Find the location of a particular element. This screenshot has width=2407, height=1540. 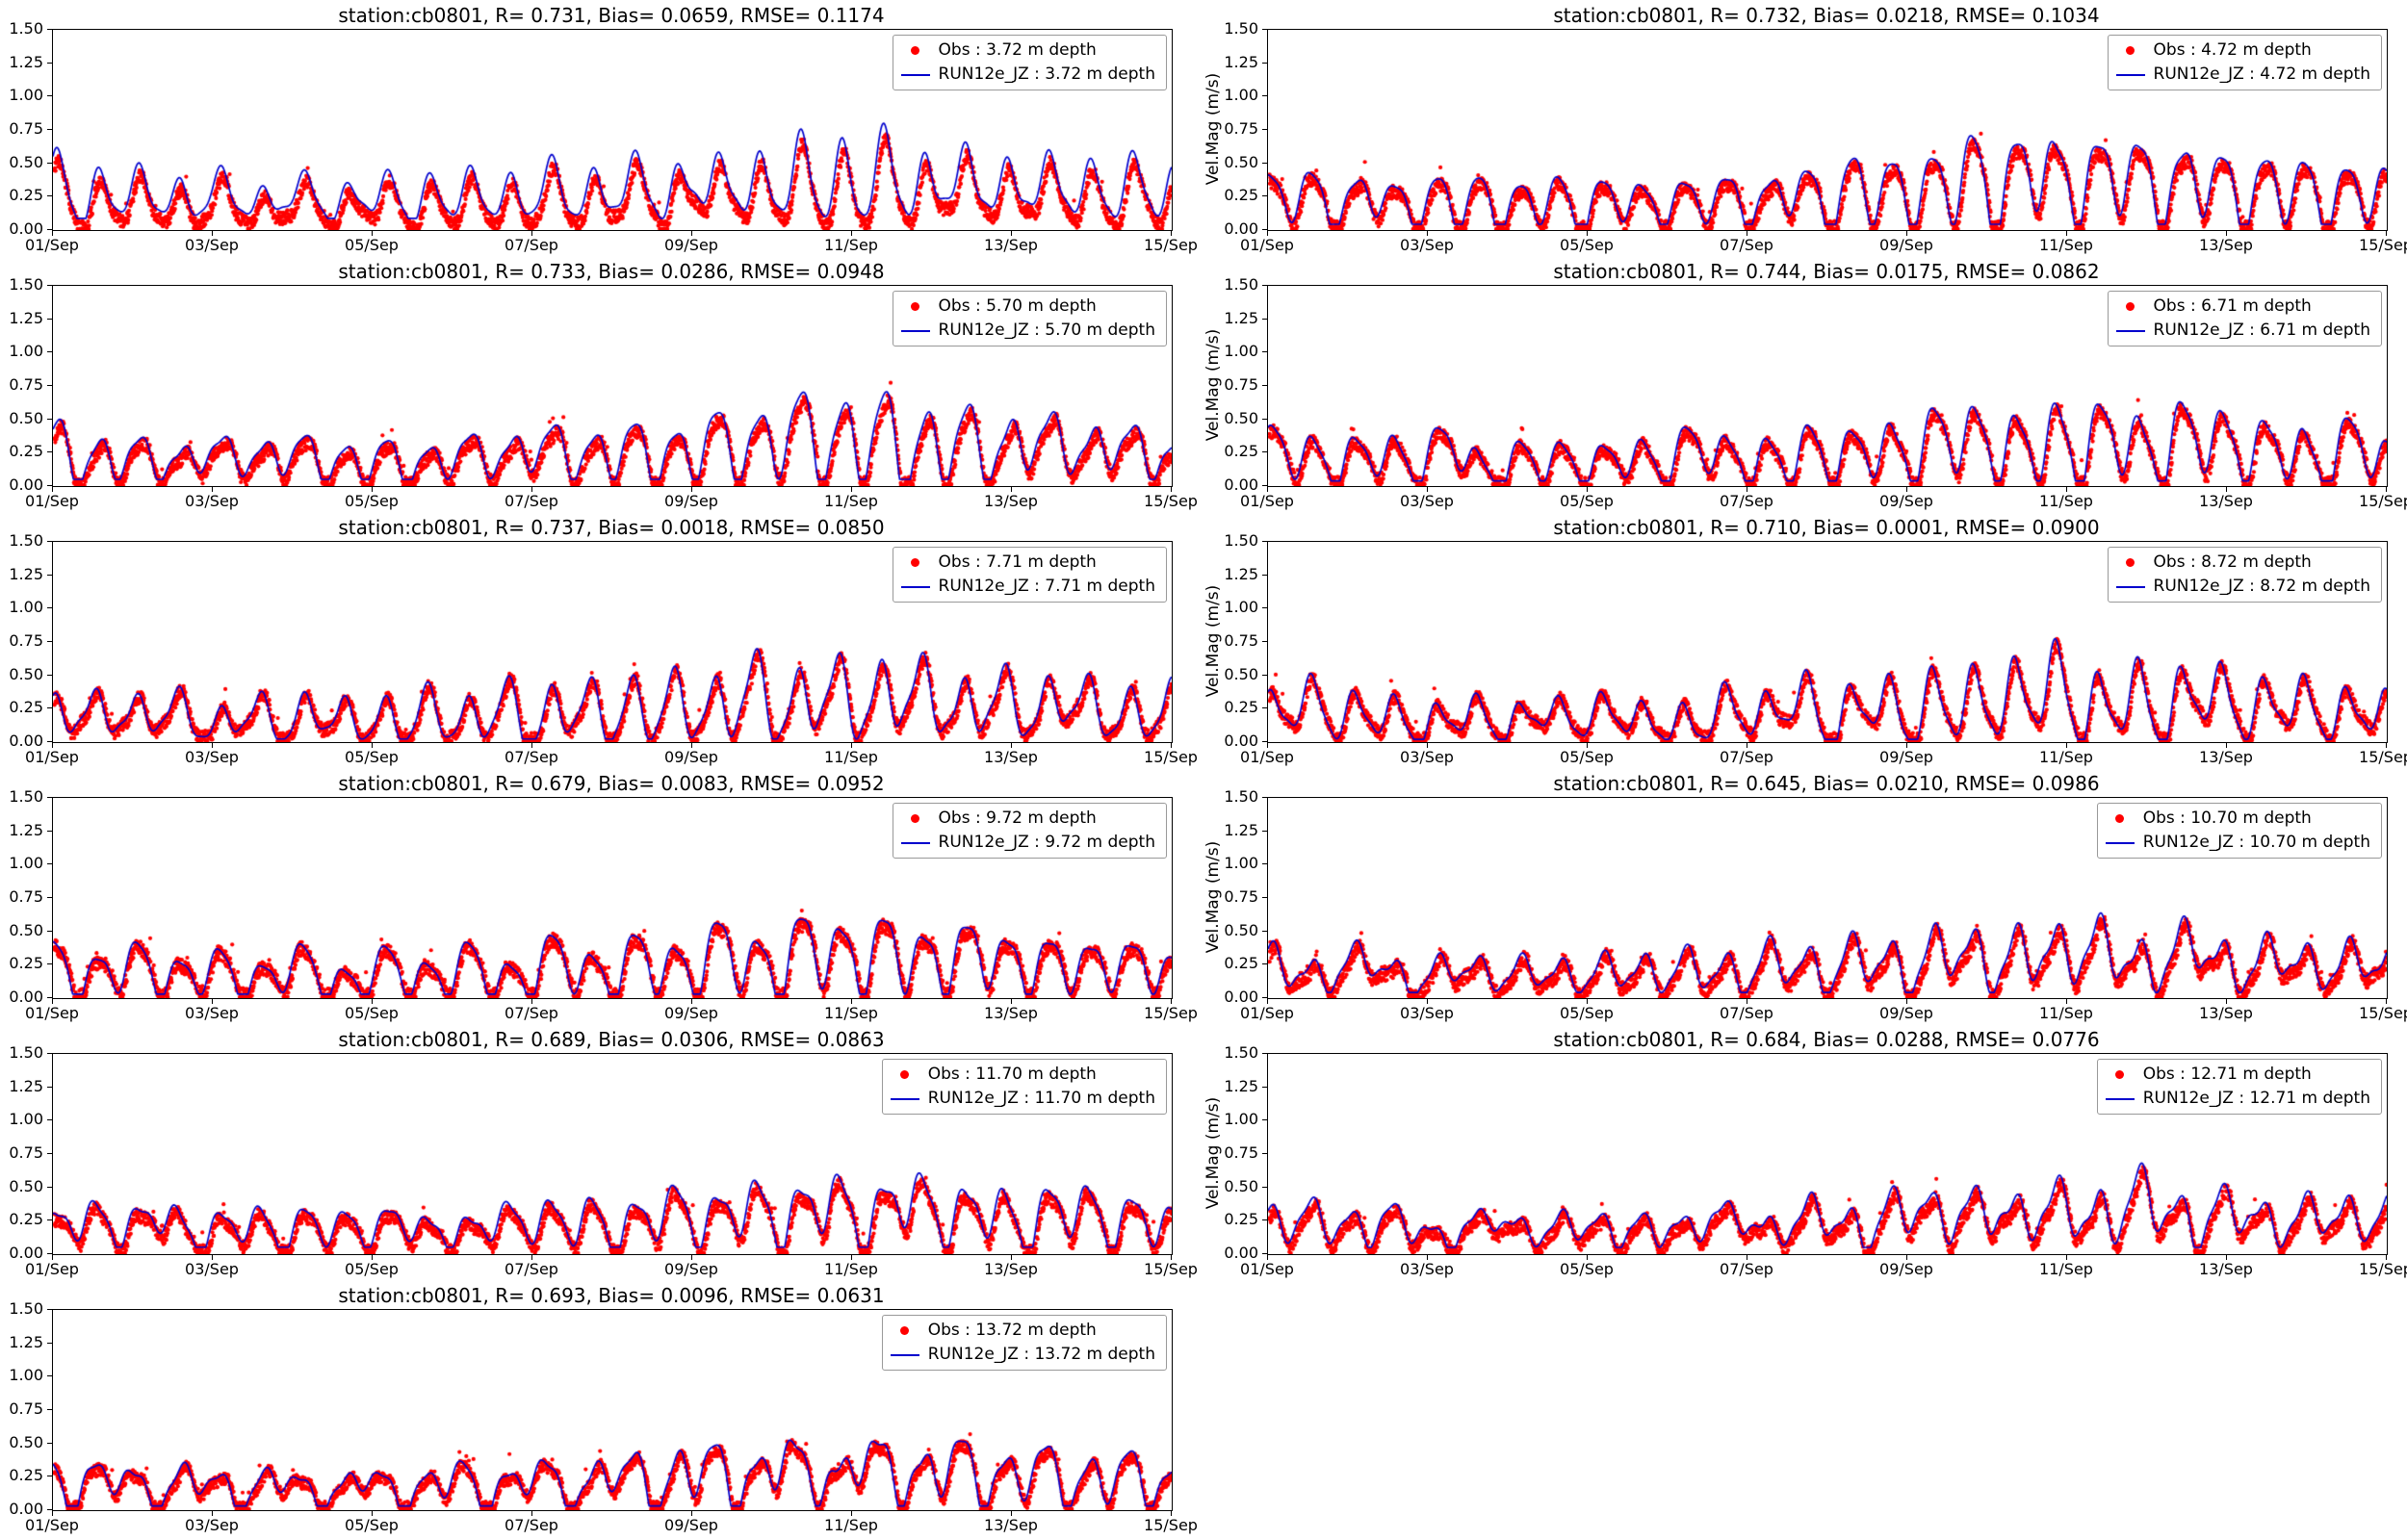

legend-label: RUN12e_JZ : 5.70 m depth is located at coordinates (1046, 330).